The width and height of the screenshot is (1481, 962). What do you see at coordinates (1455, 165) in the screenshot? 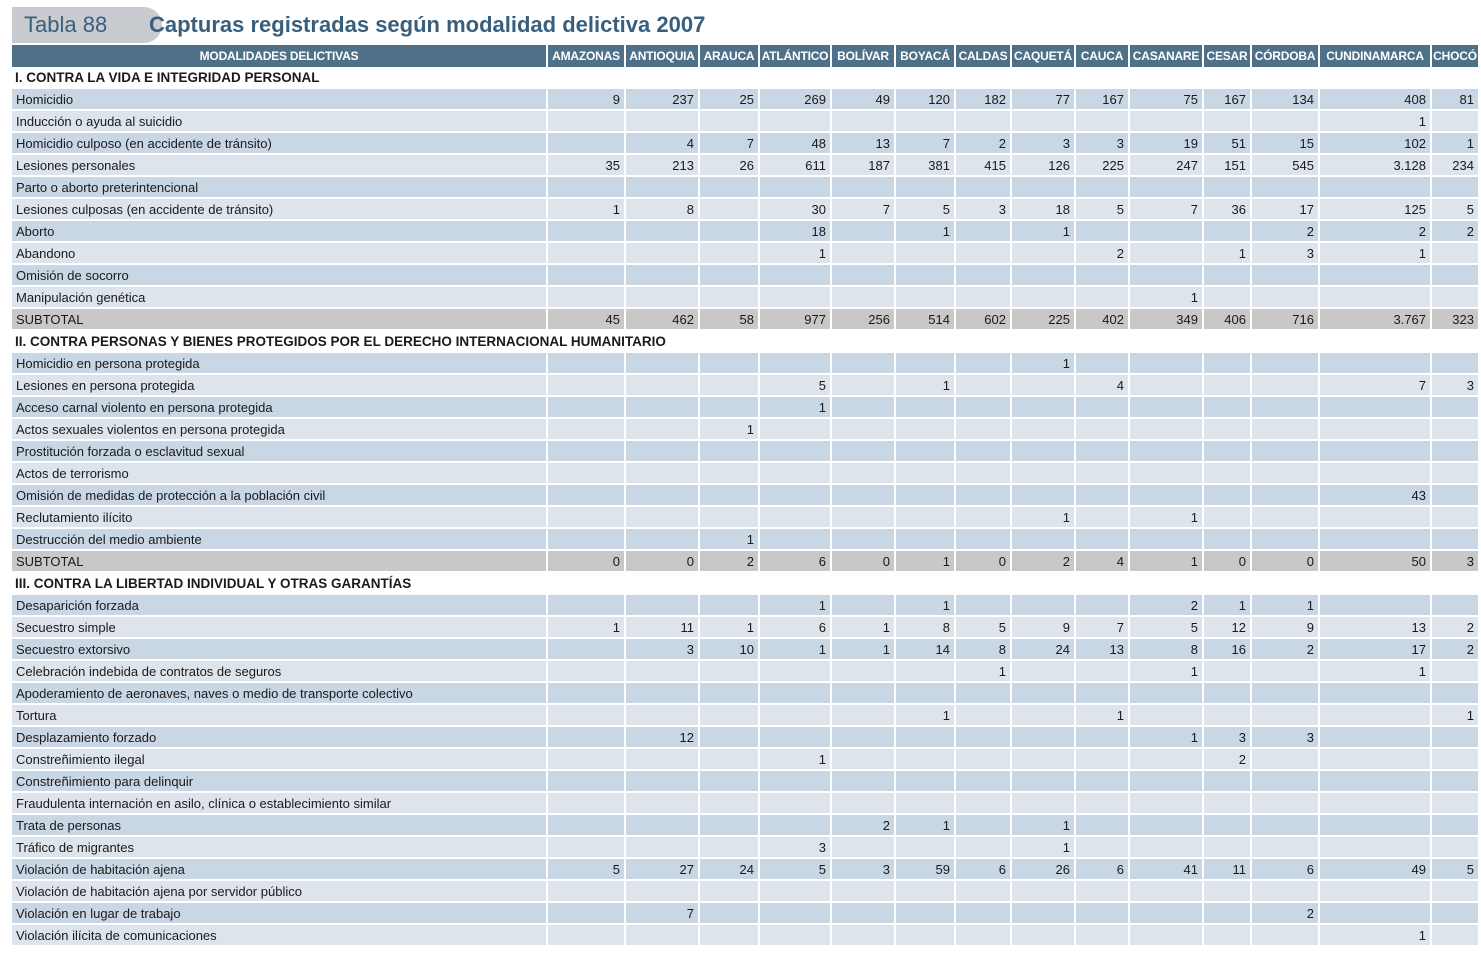
I see `table-cell: 234` at bounding box center [1455, 165].